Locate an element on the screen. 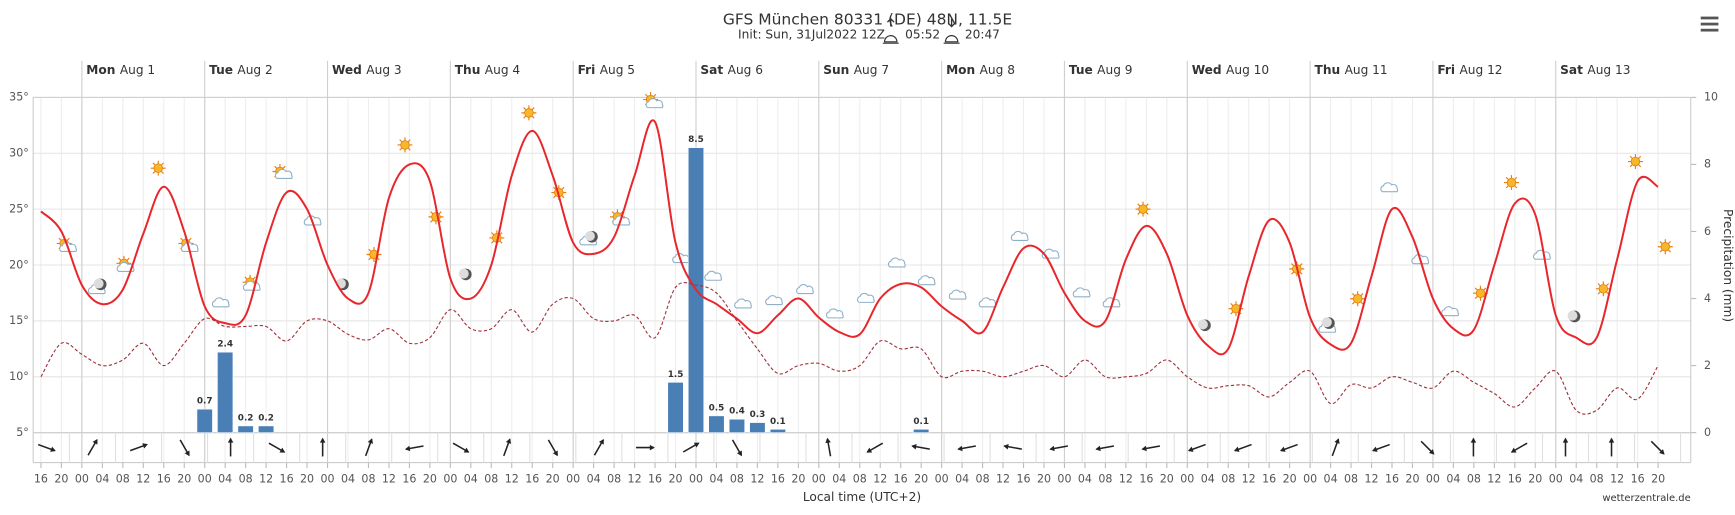 The height and width of the screenshot is (515, 1735). x-axis-title: Local time (UTC+2) is located at coordinates (862, 497).